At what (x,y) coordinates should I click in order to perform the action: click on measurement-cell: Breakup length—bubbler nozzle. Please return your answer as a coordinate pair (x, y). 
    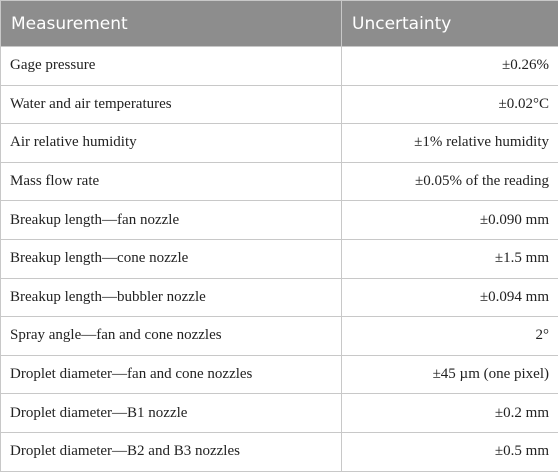
    Looking at the image, I should click on (171, 297).